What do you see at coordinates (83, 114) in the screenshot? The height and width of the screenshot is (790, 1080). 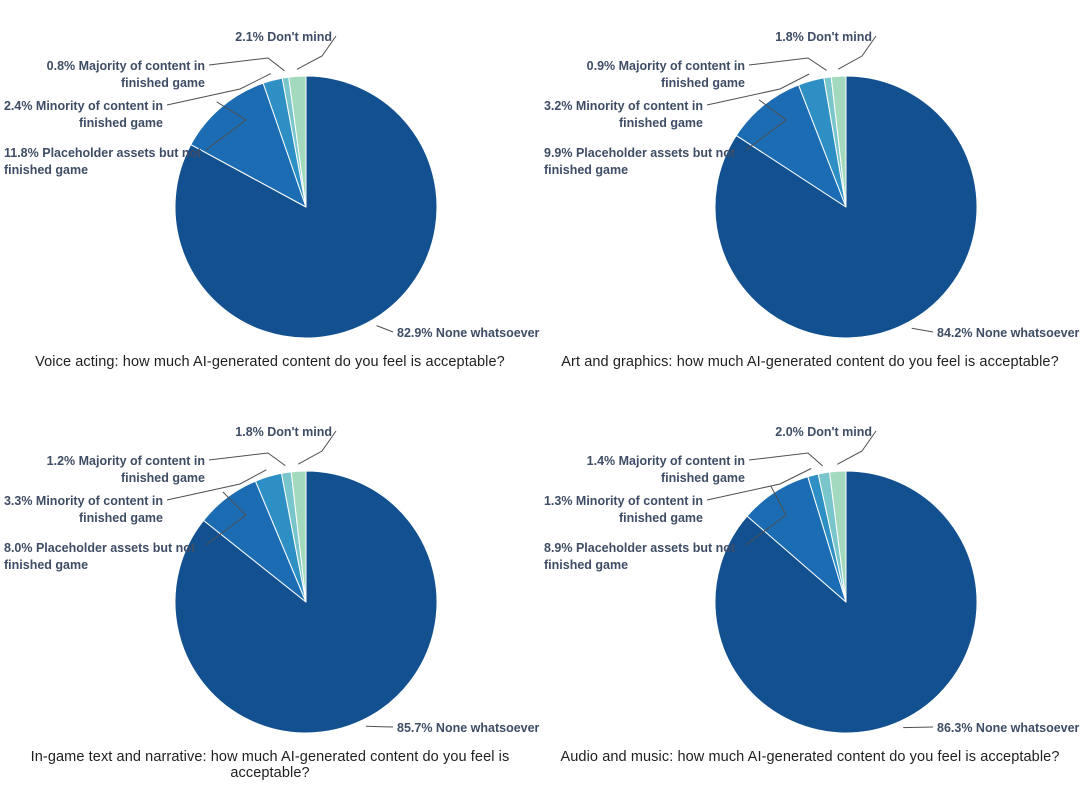 I see `slice-label-minority: 2.4% Minority of content in finished game` at bounding box center [83, 114].